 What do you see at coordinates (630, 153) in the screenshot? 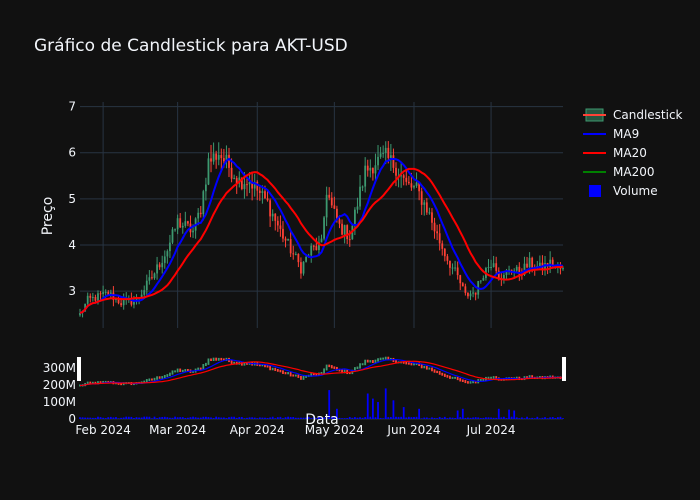
I see `legend-label: MA20` at bounding box center [630, 153].